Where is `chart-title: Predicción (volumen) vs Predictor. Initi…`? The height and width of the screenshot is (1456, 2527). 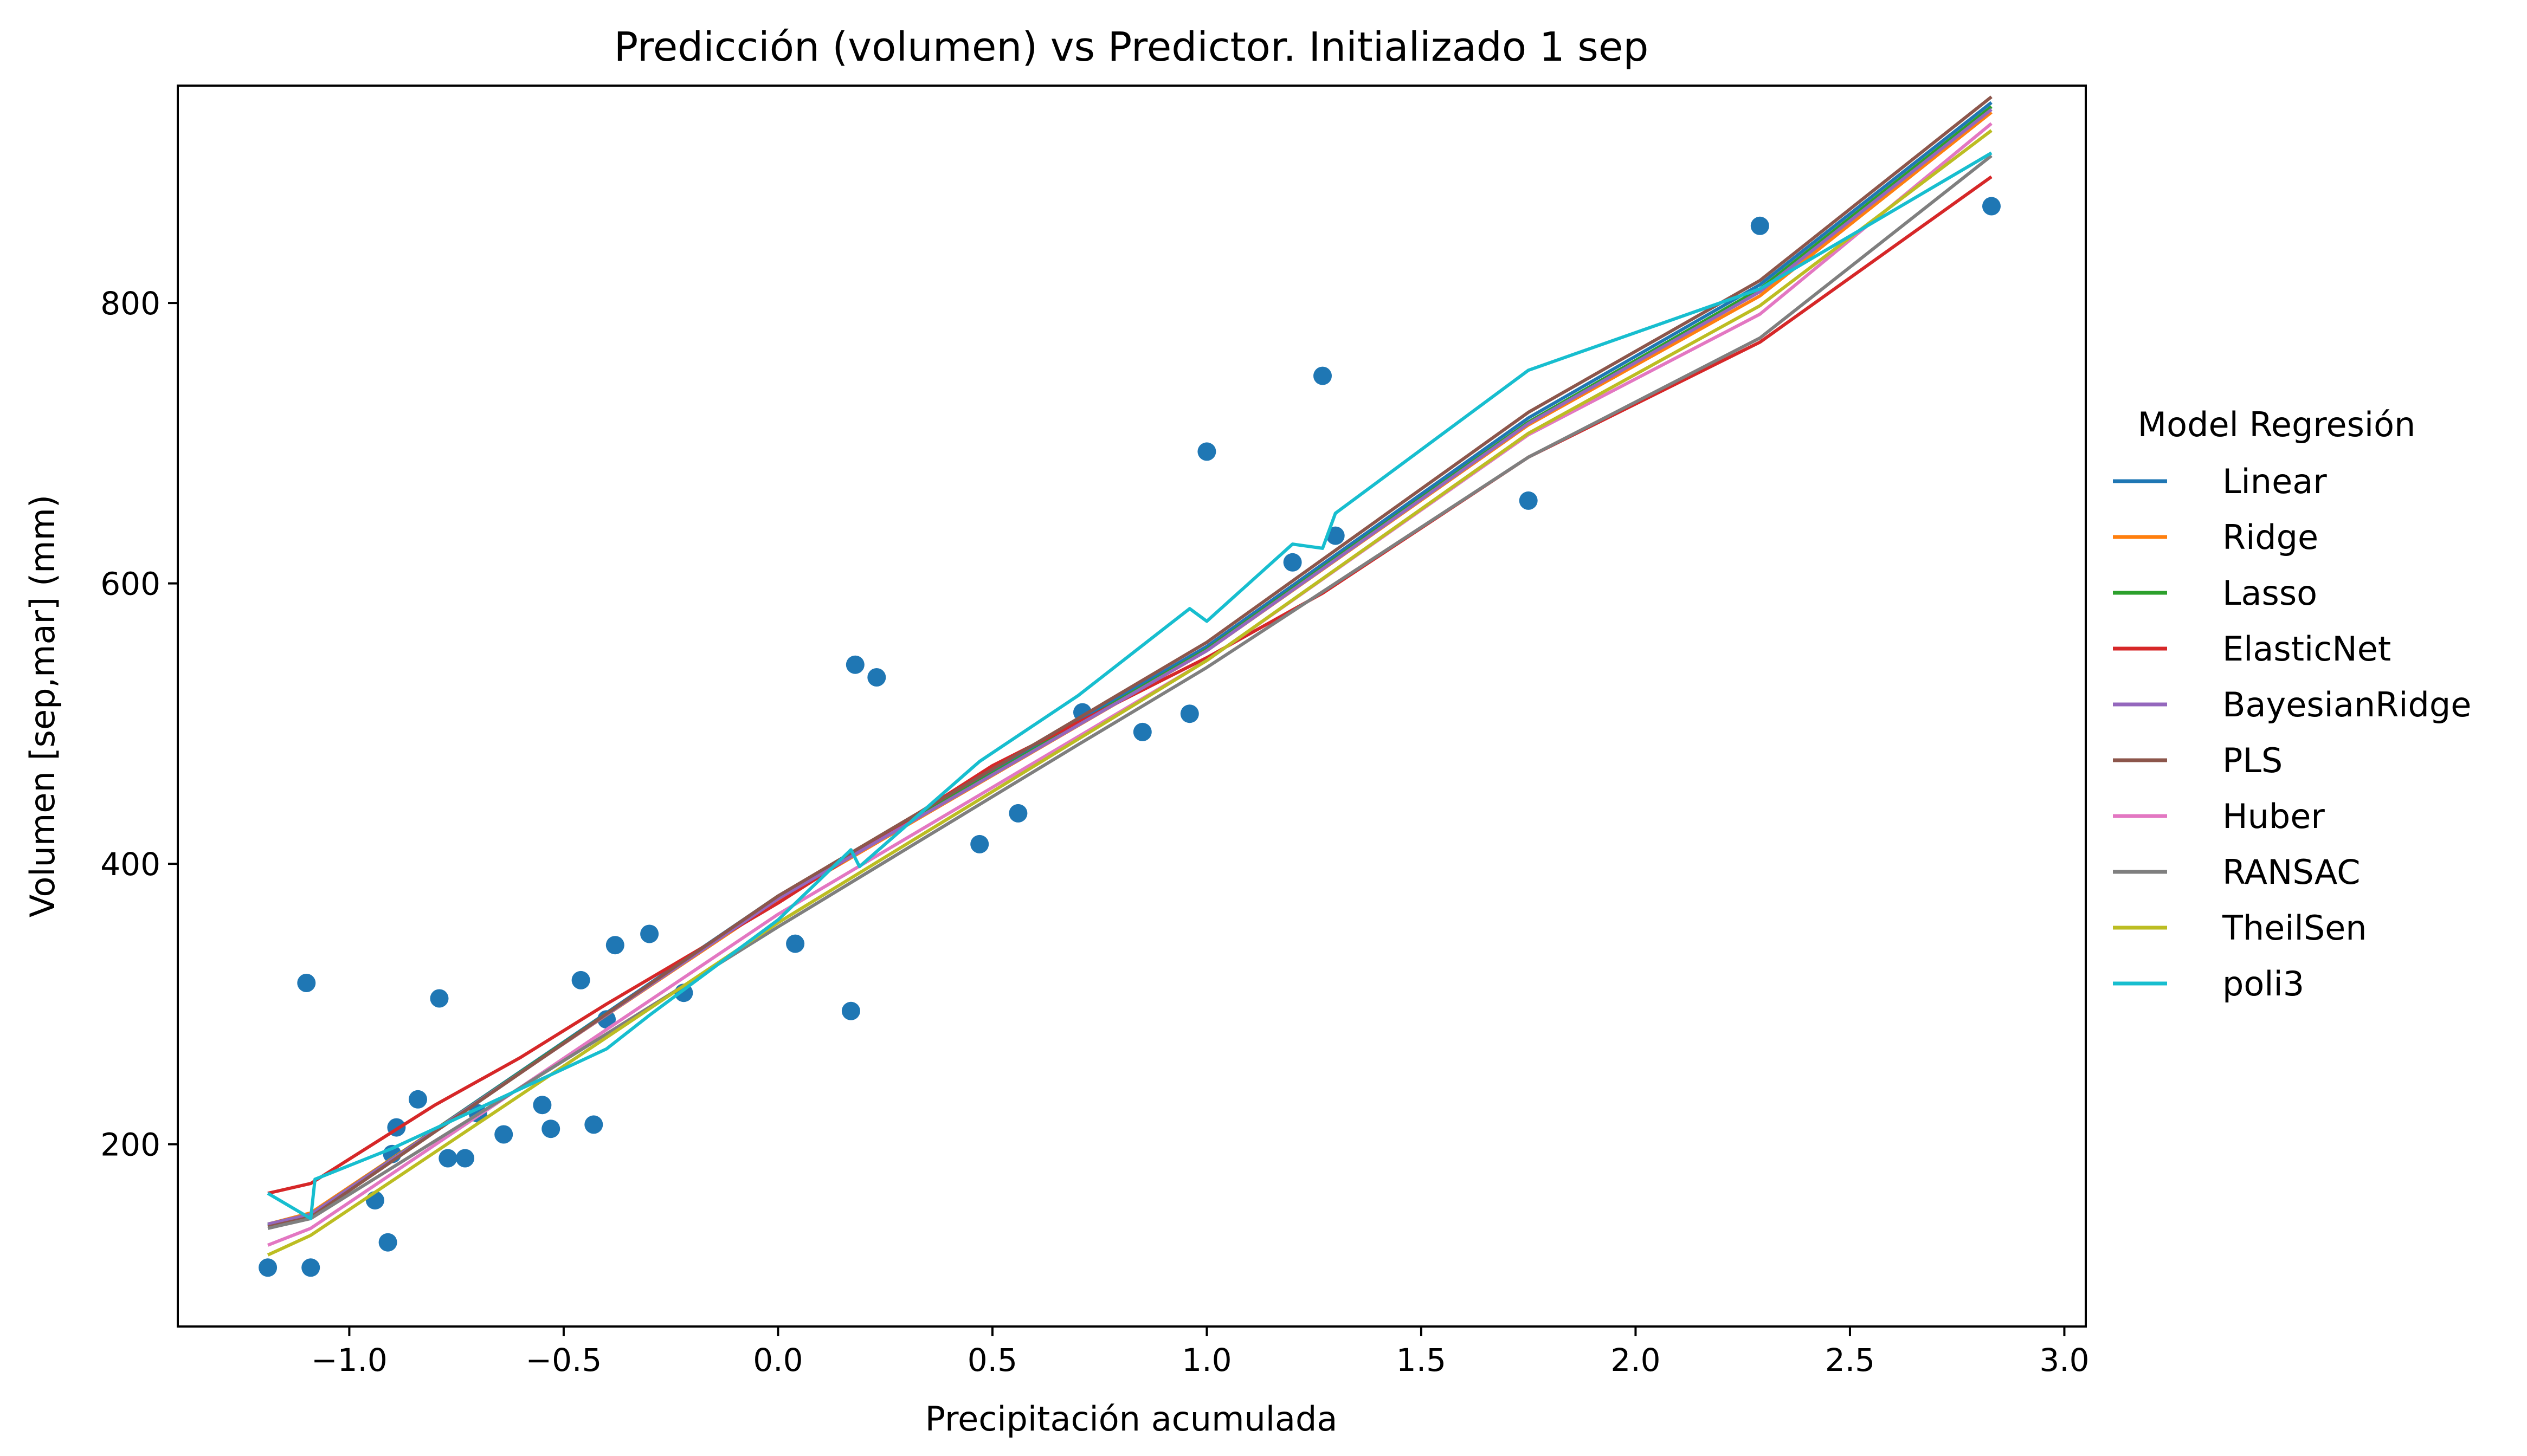
chart-title: Predicción (volumen) vs Predictor. Initi… is located at coordinates (1131, 47).